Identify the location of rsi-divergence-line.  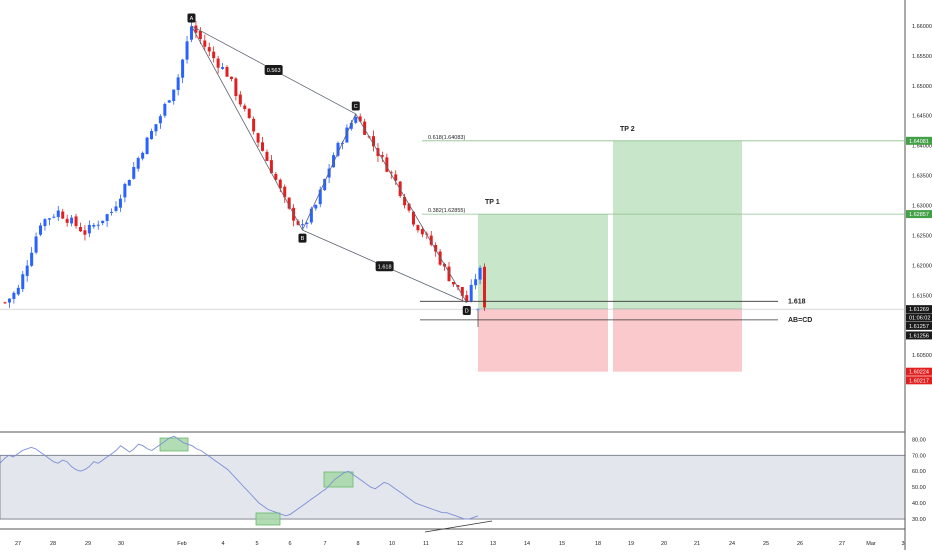
(458, 526).